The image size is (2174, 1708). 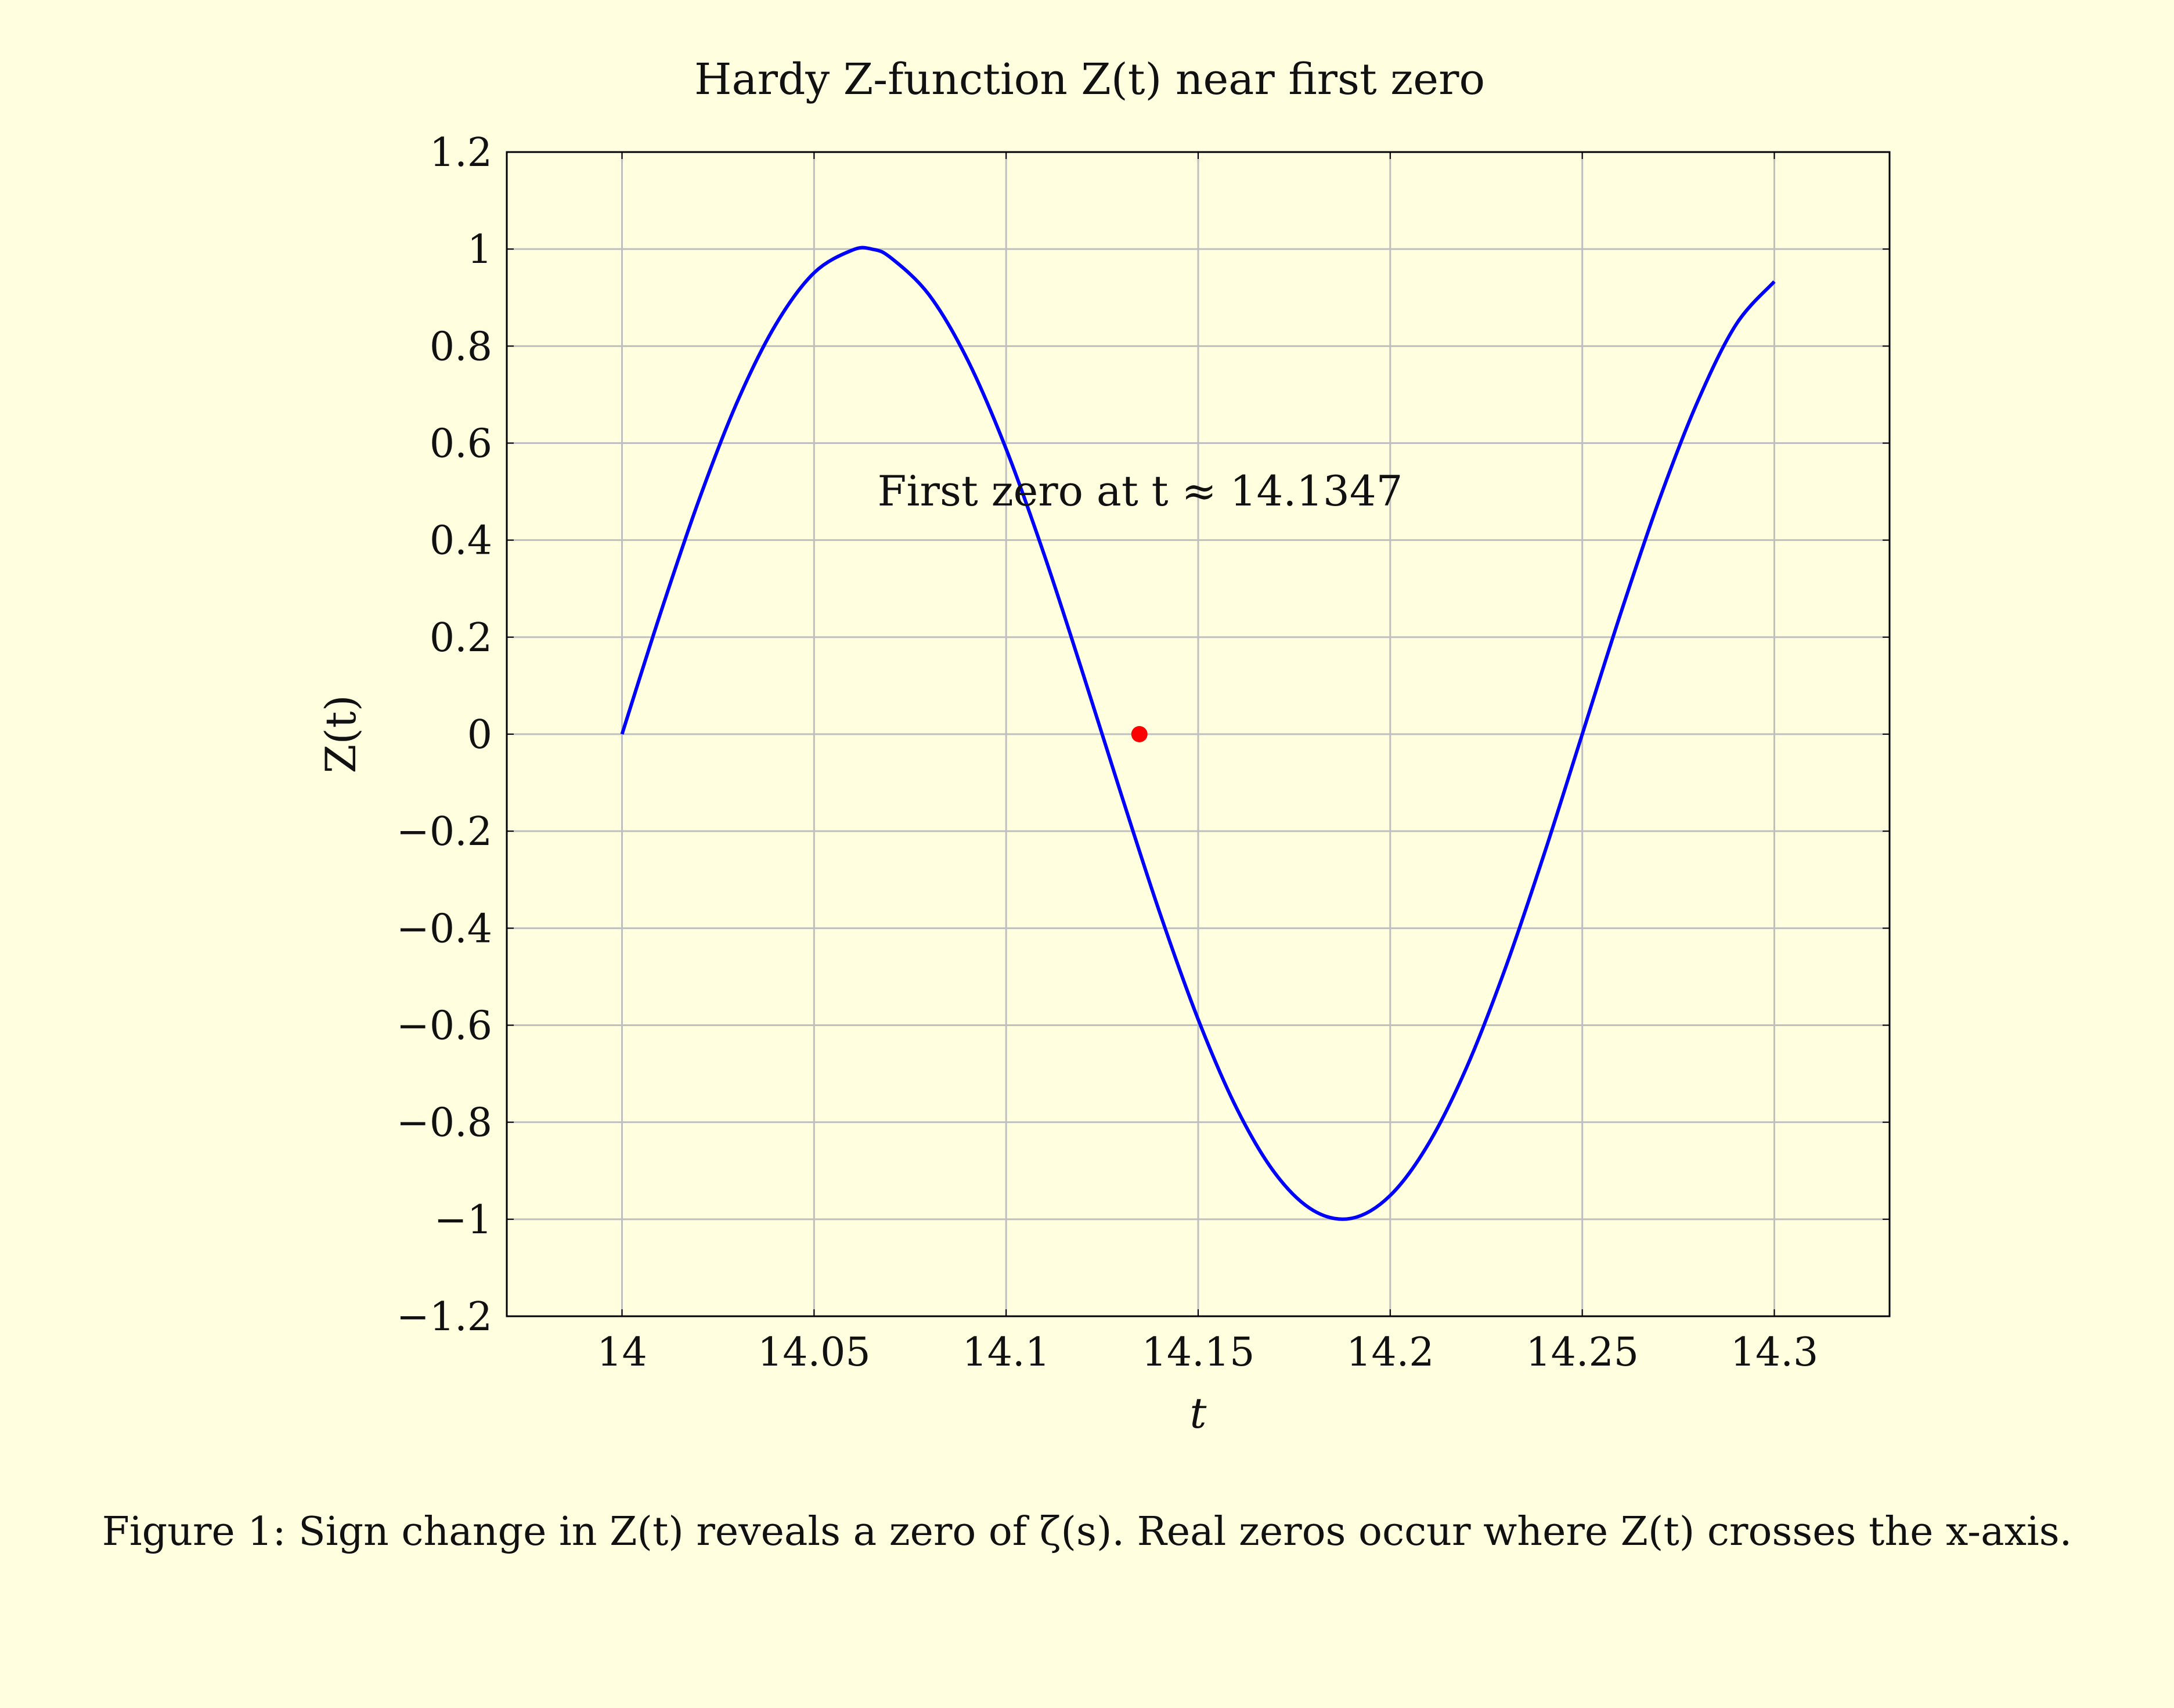 What do you see at coordinates (340, 734) in the screenshot?
I see `y-axis-label: Z(t)` at bounding box center [340, 734].